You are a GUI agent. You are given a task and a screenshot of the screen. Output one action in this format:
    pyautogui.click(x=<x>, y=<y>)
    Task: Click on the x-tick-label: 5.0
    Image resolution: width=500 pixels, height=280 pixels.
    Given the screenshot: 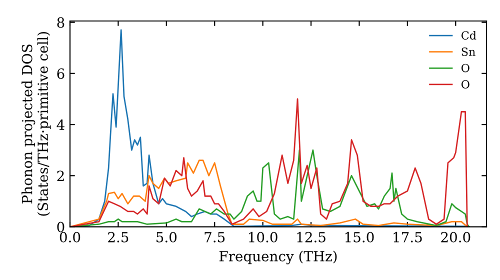 What is the action you would take?
    pyautogui.click(x=166, y=237)
    